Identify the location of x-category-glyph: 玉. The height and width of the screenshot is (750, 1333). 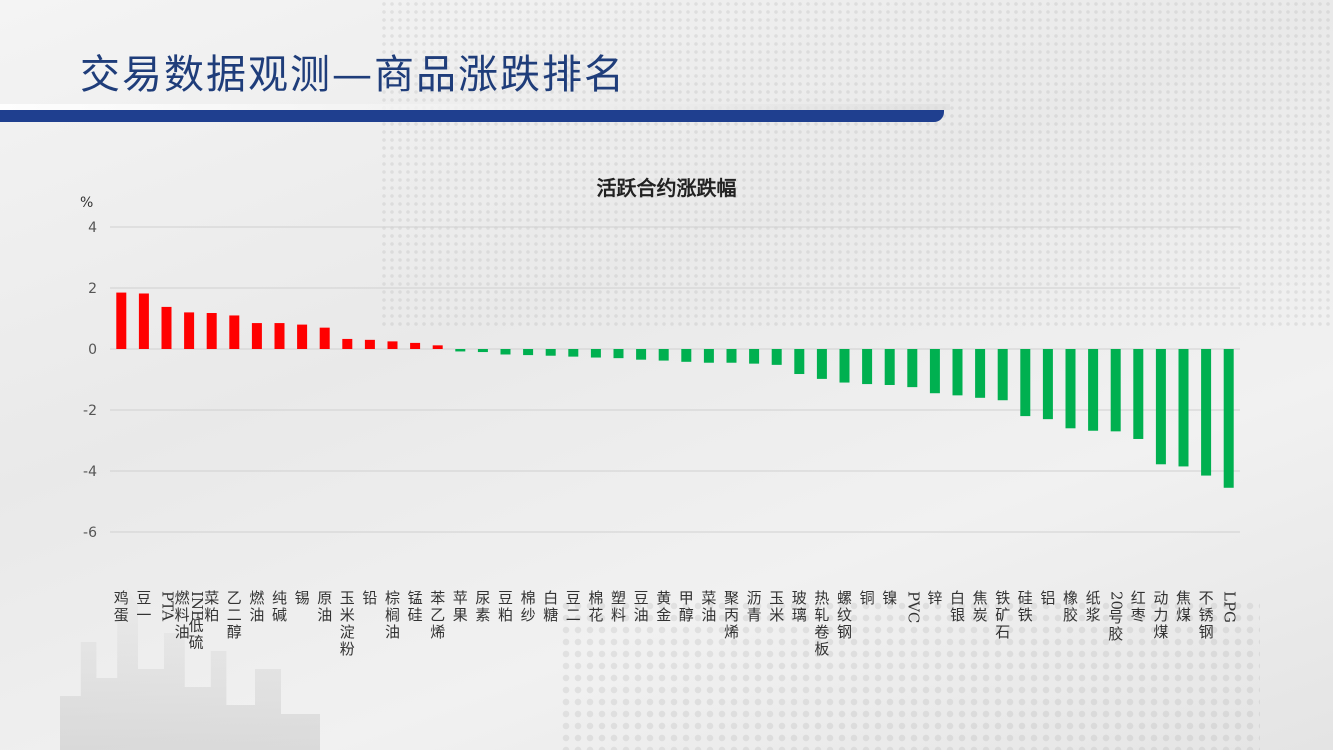
(776, 598).